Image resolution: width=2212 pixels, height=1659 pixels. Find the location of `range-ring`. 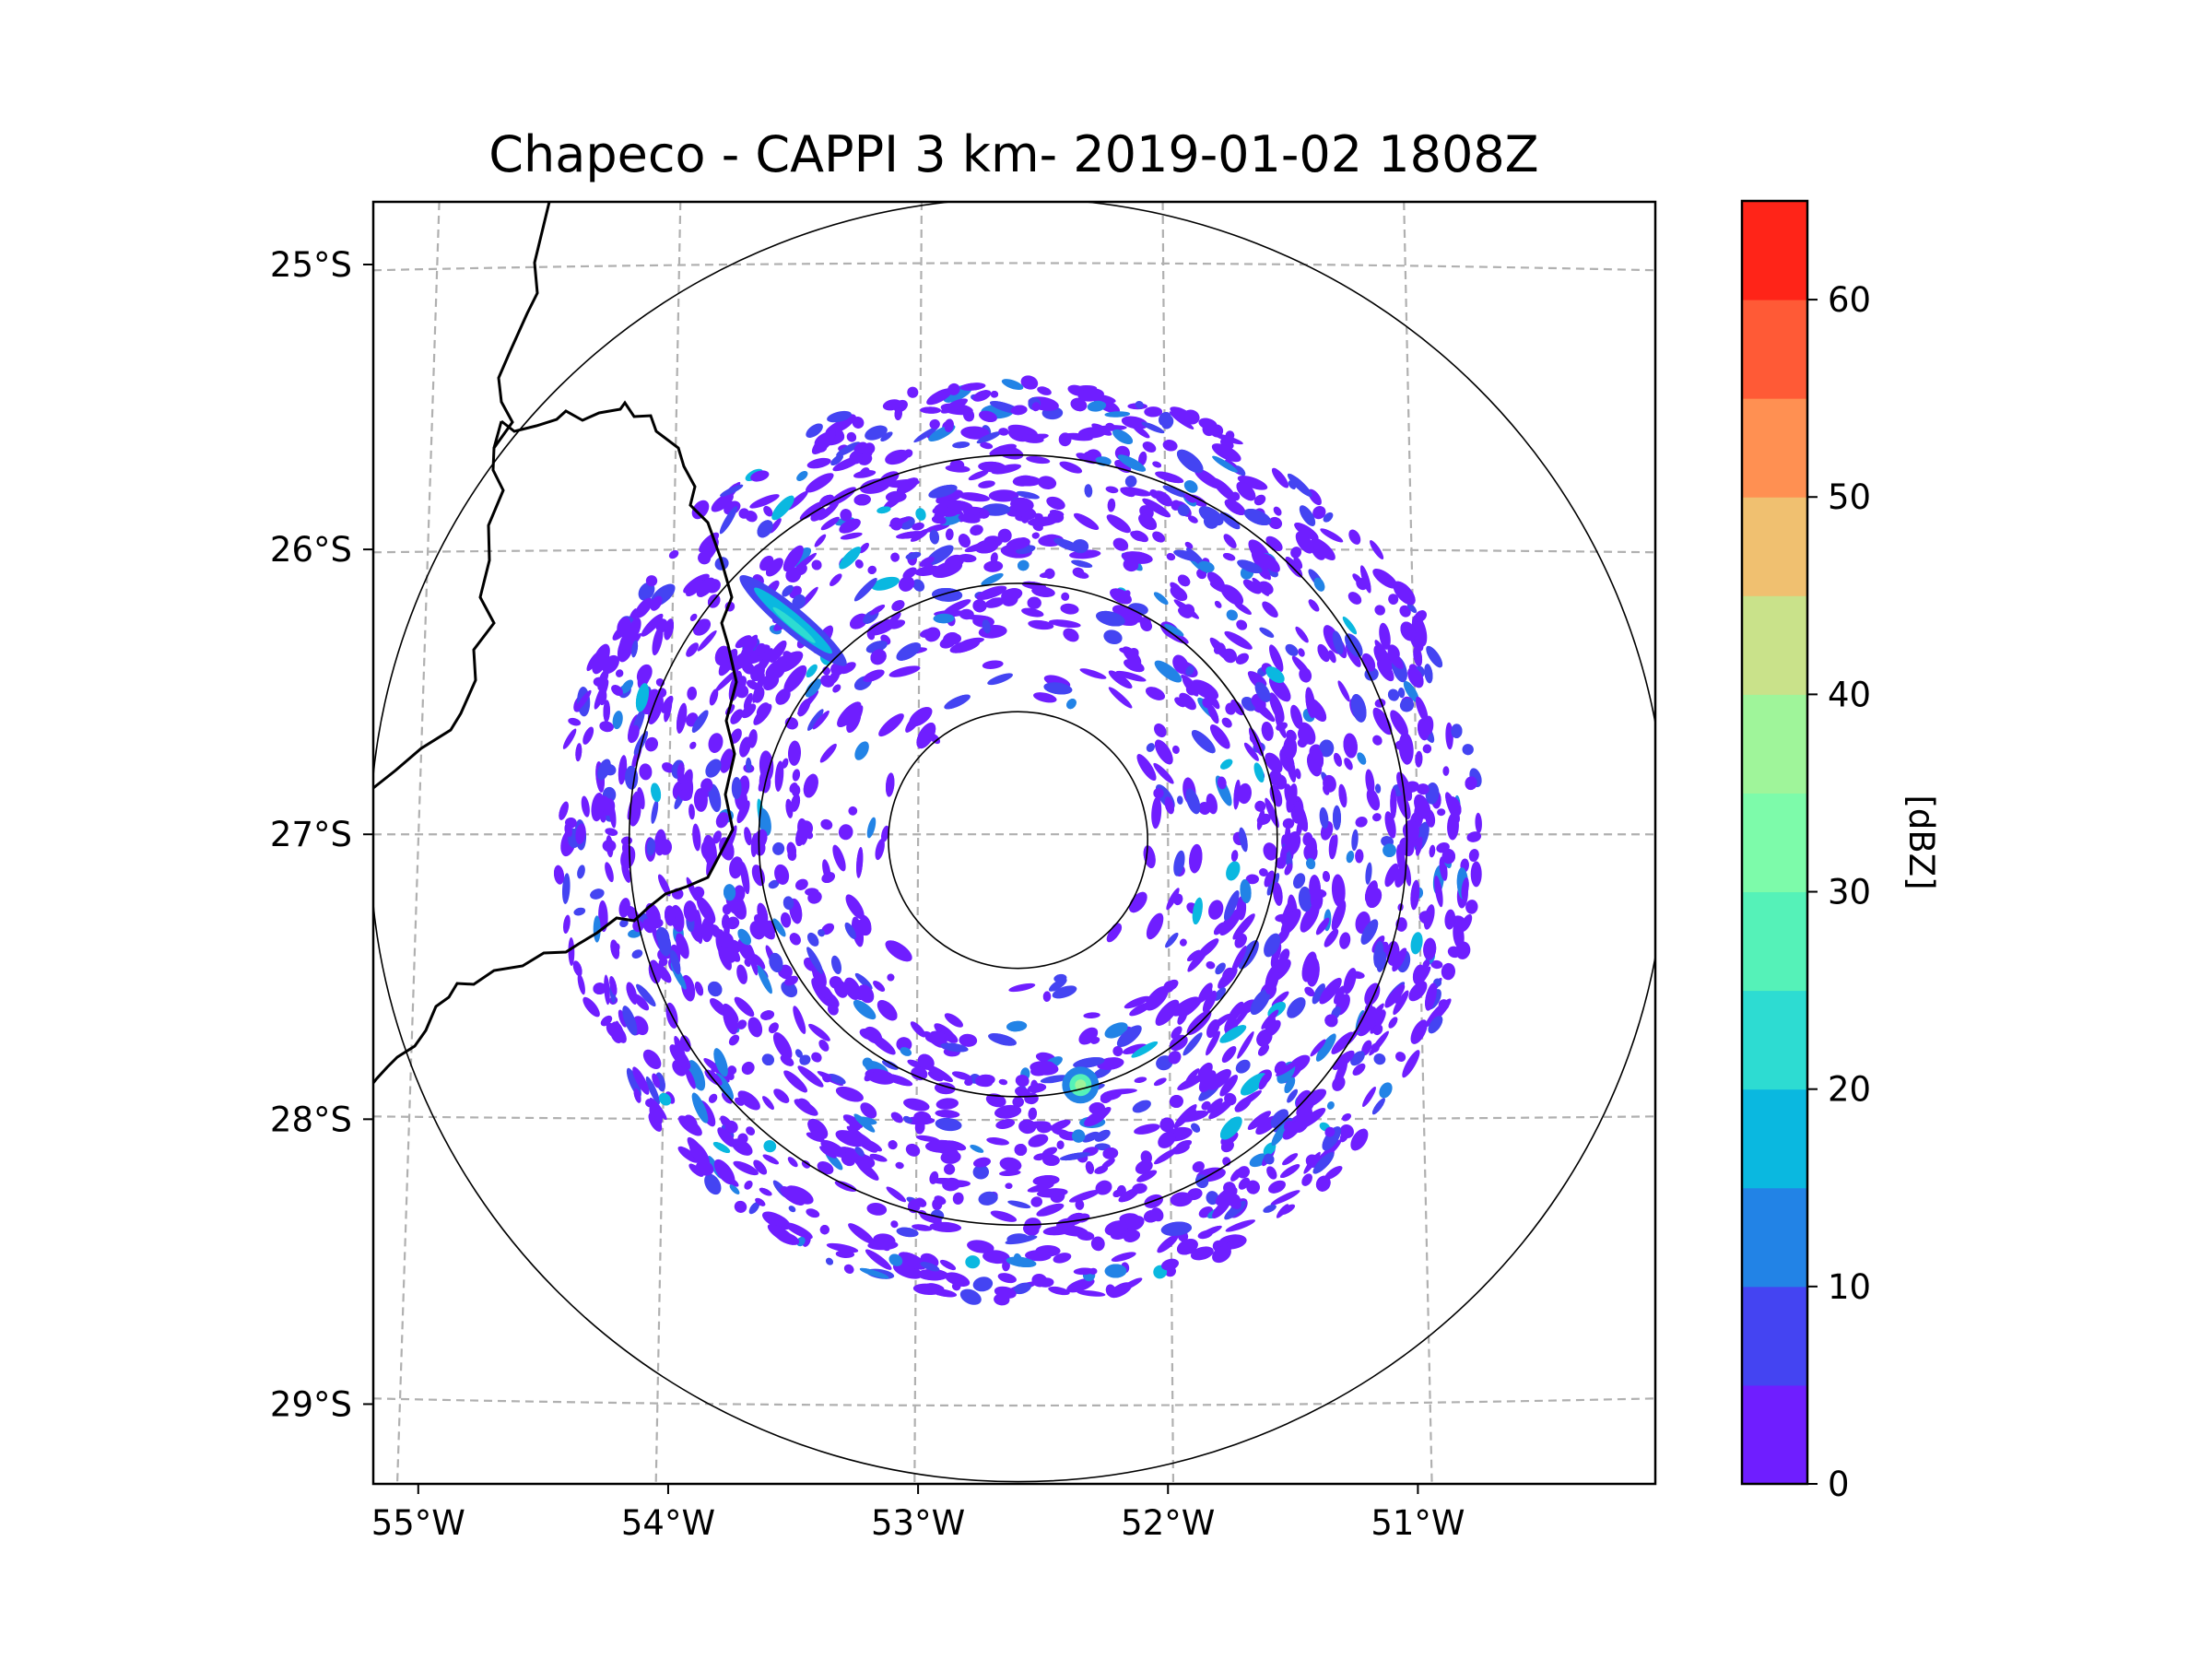

range-ring is located at coordinates (1018, 840).